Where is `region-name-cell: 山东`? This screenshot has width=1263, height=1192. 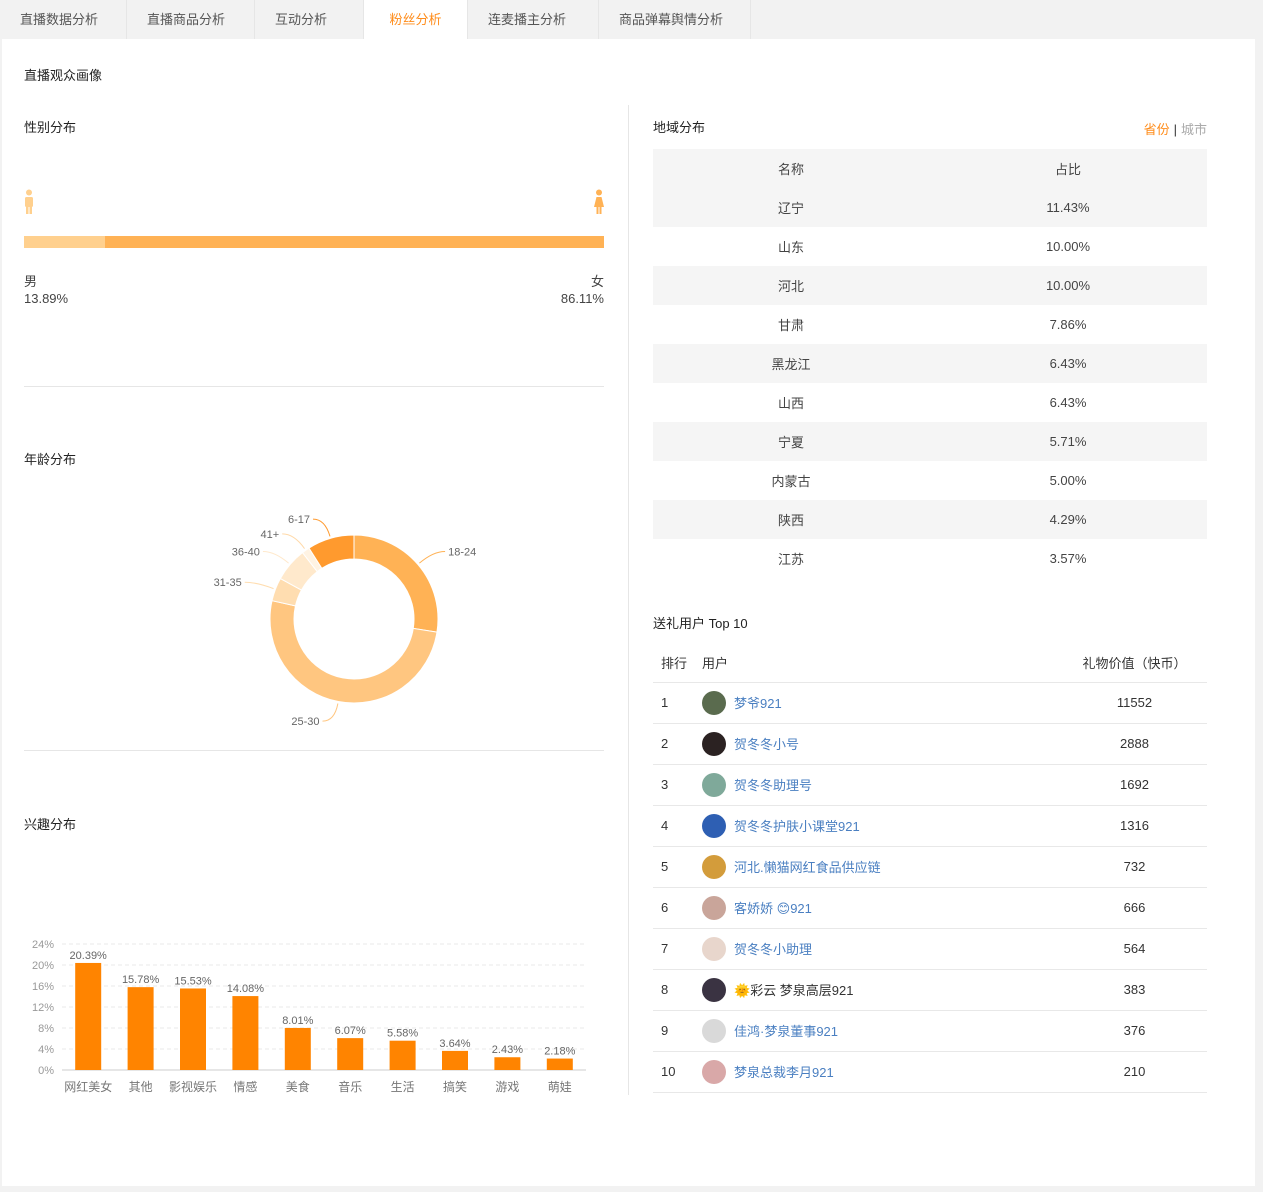
region-name-cell: 山东 is located at coordinates (790, 247).